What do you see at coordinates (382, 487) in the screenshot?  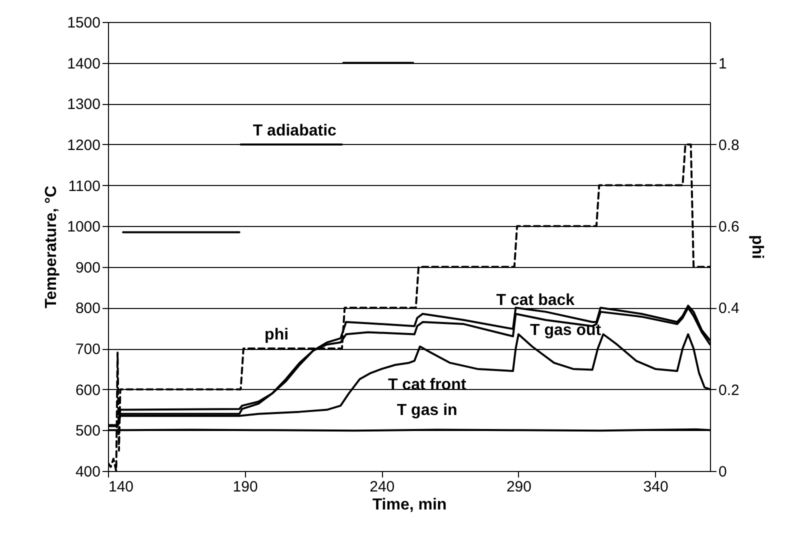 I see `x-tick-label: 240` at bounding box center [382, 487].